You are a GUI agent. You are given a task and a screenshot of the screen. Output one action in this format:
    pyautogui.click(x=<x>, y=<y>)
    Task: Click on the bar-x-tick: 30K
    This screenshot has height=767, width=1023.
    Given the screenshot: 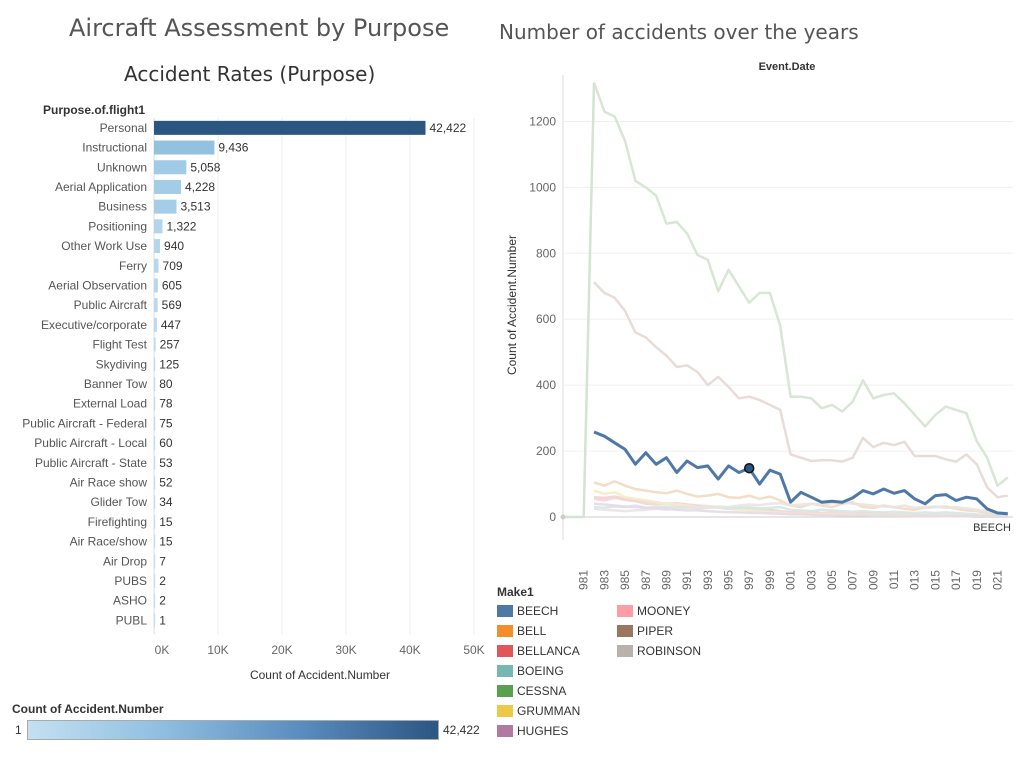 What is the action you would take?
    pyautogui.click(x=345, y=650)
    